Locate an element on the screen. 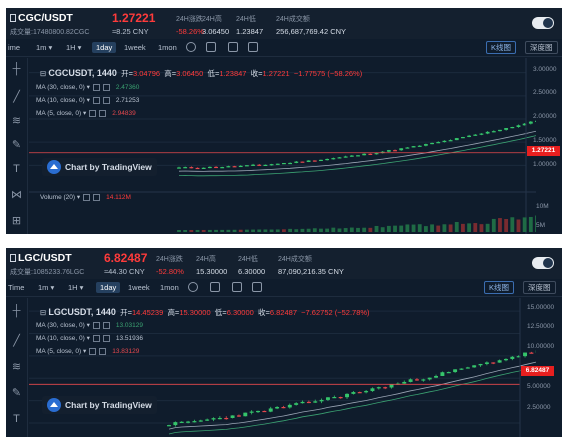  volume-settings-icon is located at coordinates (87, 197).